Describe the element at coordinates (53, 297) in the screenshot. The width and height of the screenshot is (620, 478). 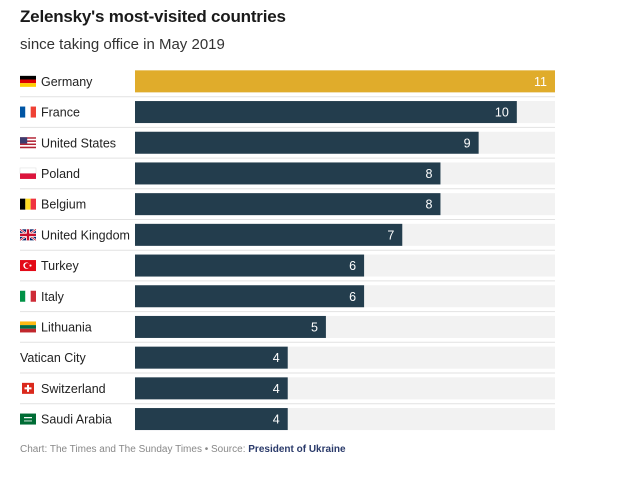
I see `category-label: Italy` at that location.